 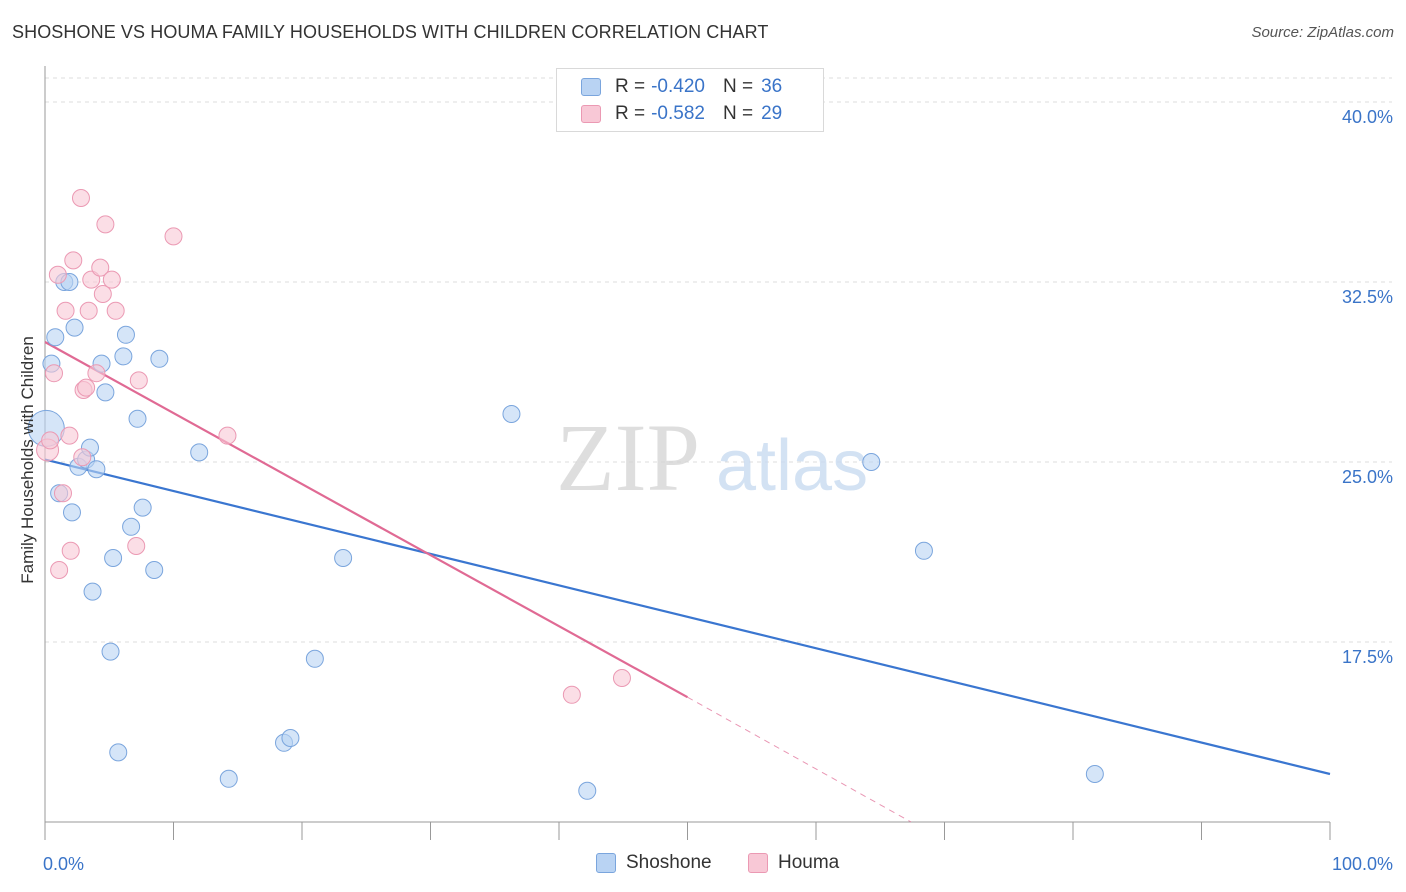 What do you see at coordinates (799, 759) in the screenshot?
I see `trendline-houma-extrapolated` at bounding box center [799, 759].